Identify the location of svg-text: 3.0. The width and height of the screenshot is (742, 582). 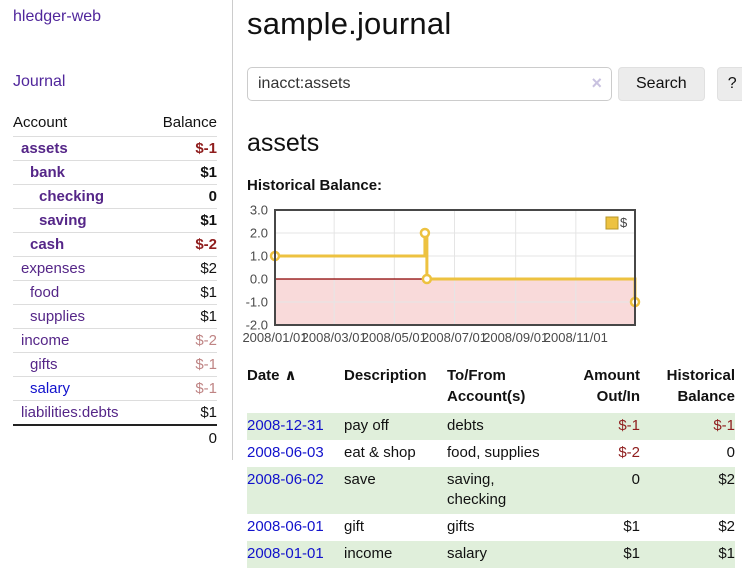
(259, 210).